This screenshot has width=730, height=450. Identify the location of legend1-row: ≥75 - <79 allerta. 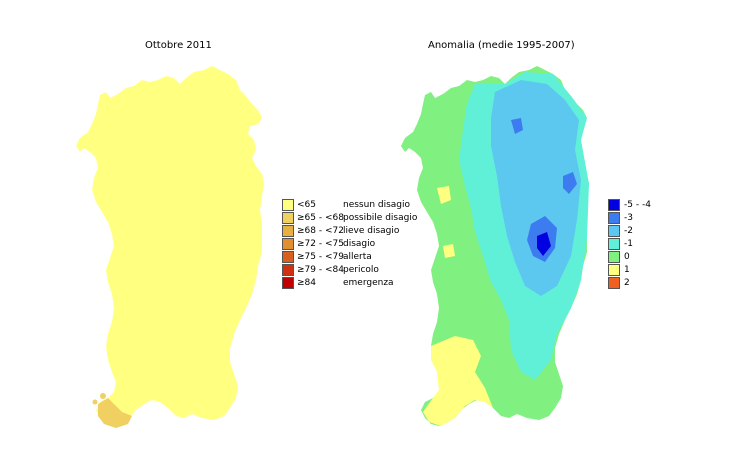
(352, 257).